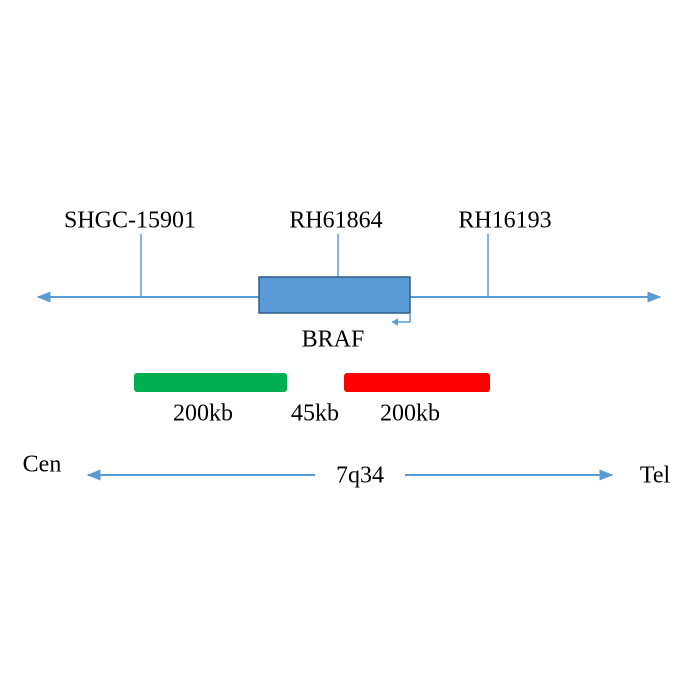 This screenshot has height=700, width=700. Describe the element at coordinates (42, 465) in the screenshot. I see `centromere-label: Cen` at that location.